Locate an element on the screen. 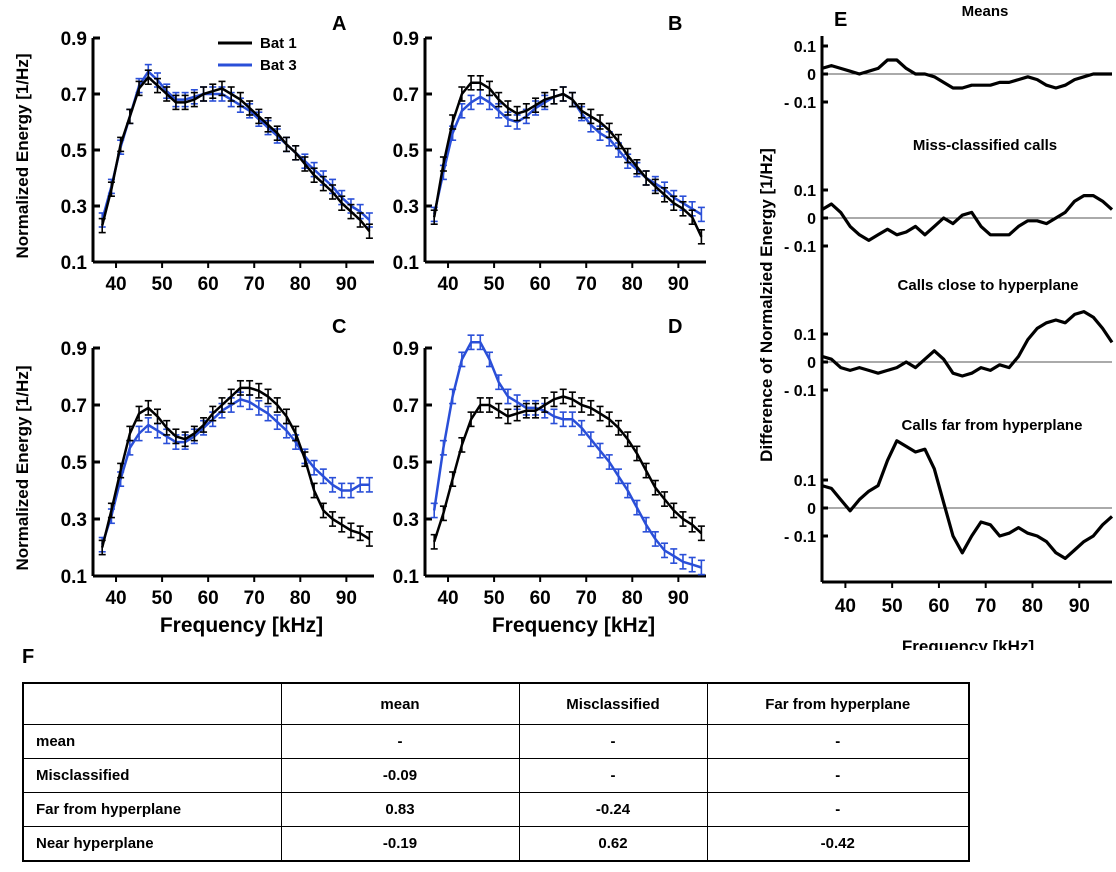  table-row-label: mean is located at coordinates (152, 741).